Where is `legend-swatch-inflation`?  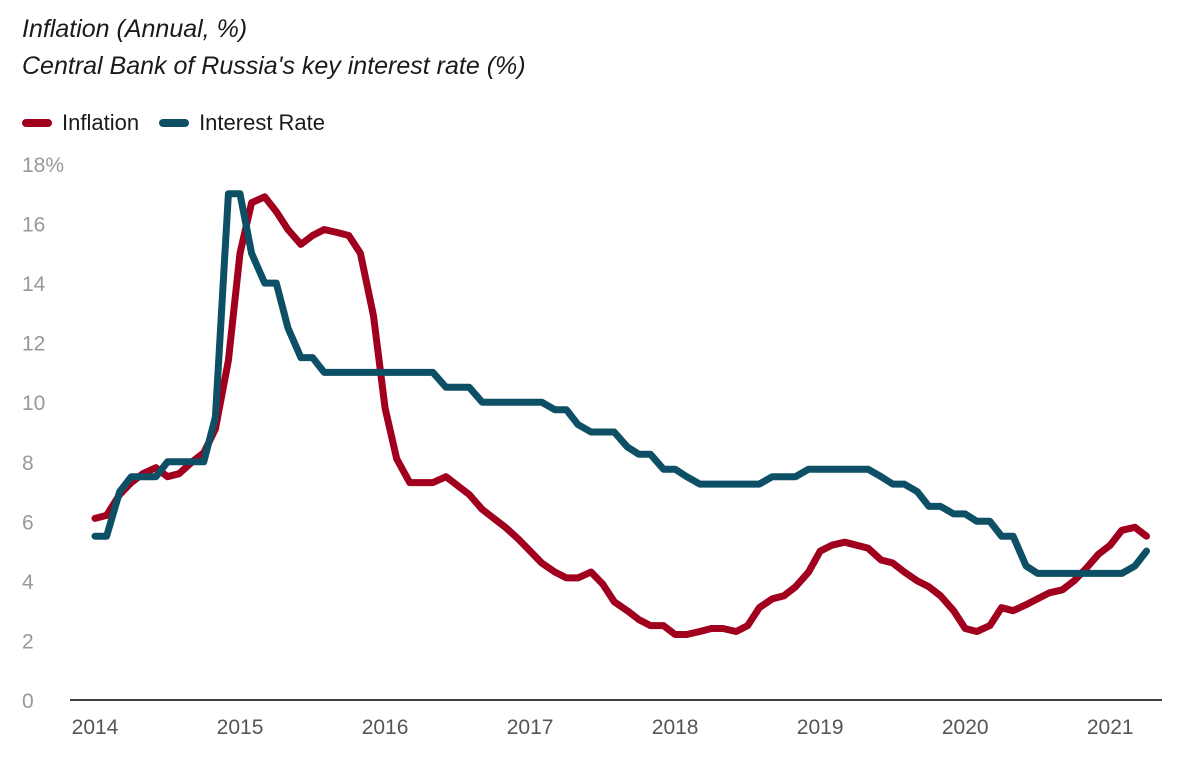 legend-swatch-inflation is located at coordinates (37, 123).